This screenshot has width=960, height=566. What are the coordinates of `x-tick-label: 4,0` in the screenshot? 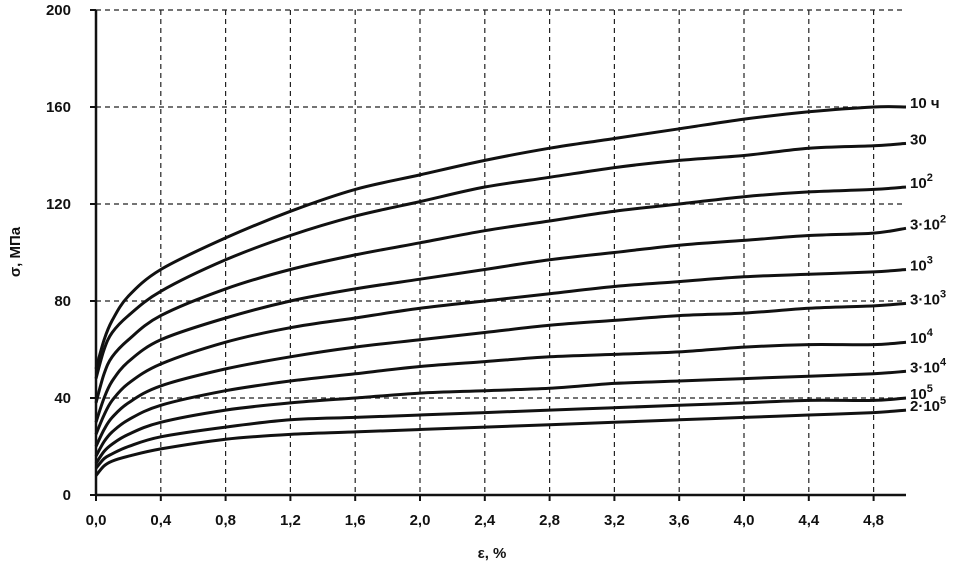 It's located at (744, 520).